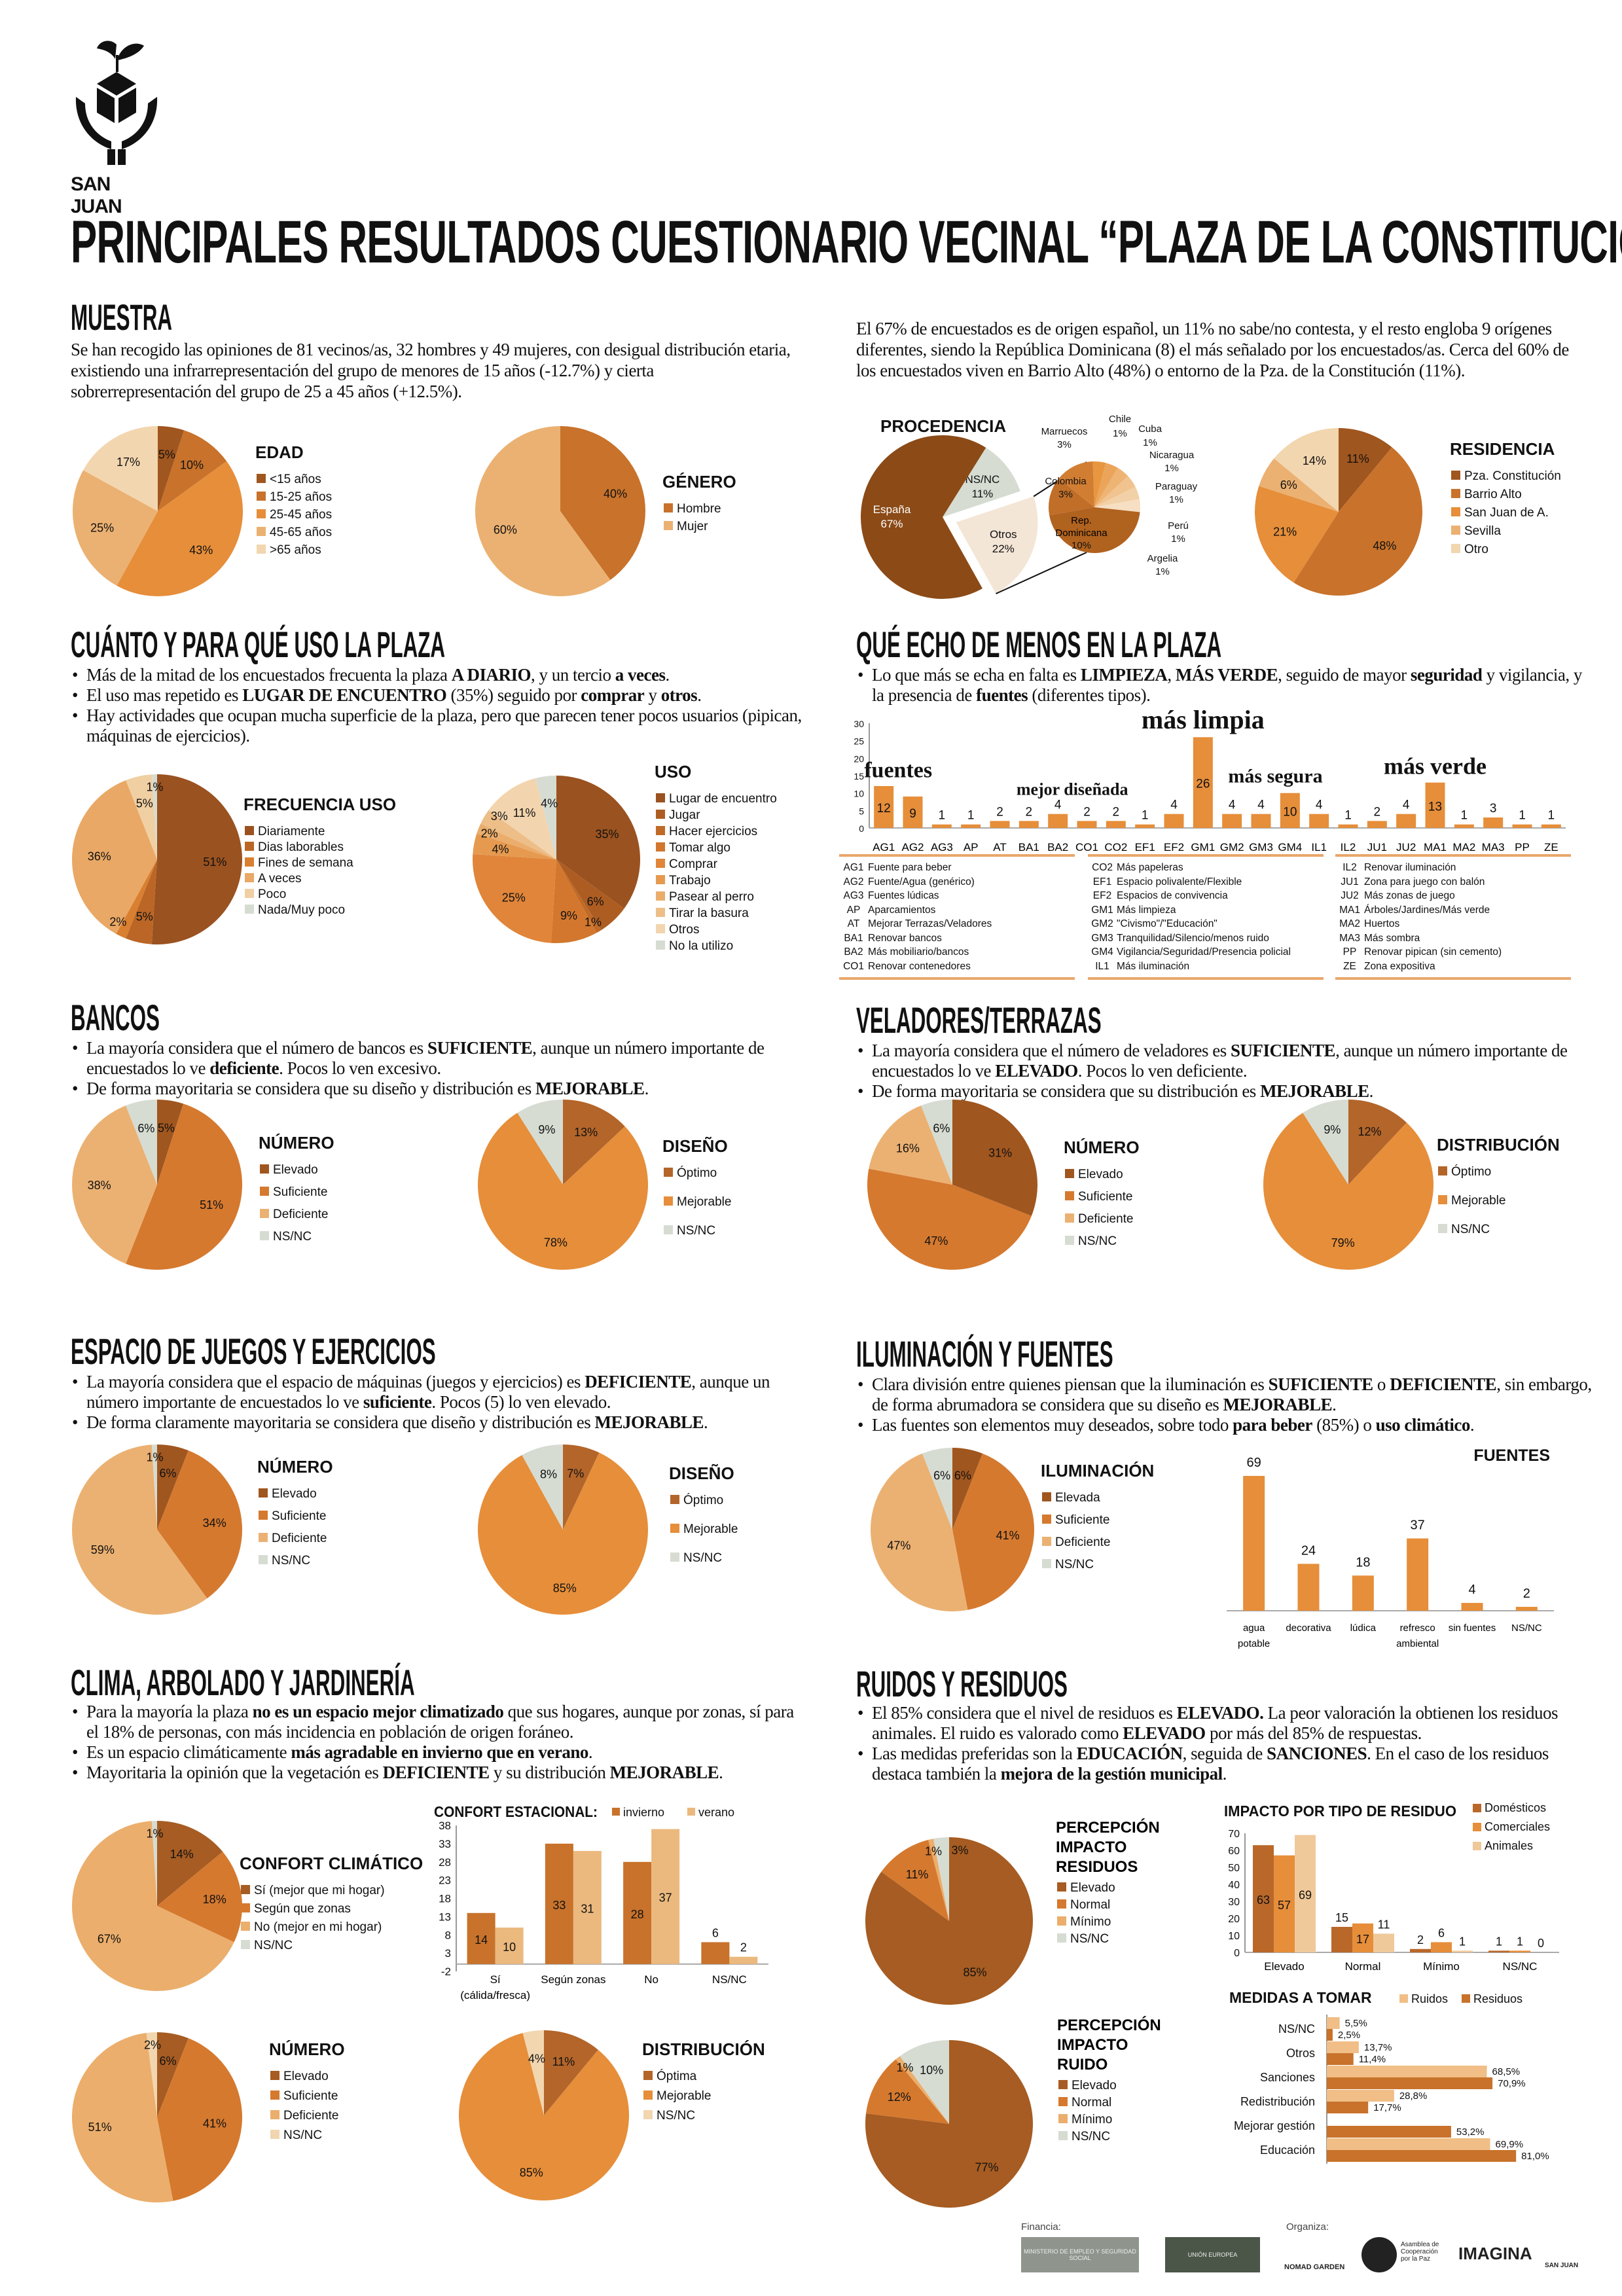 This screenshot has width=1622, height=2296. I want to click on bold-text: ELEVADO., so click(1220, 1713).